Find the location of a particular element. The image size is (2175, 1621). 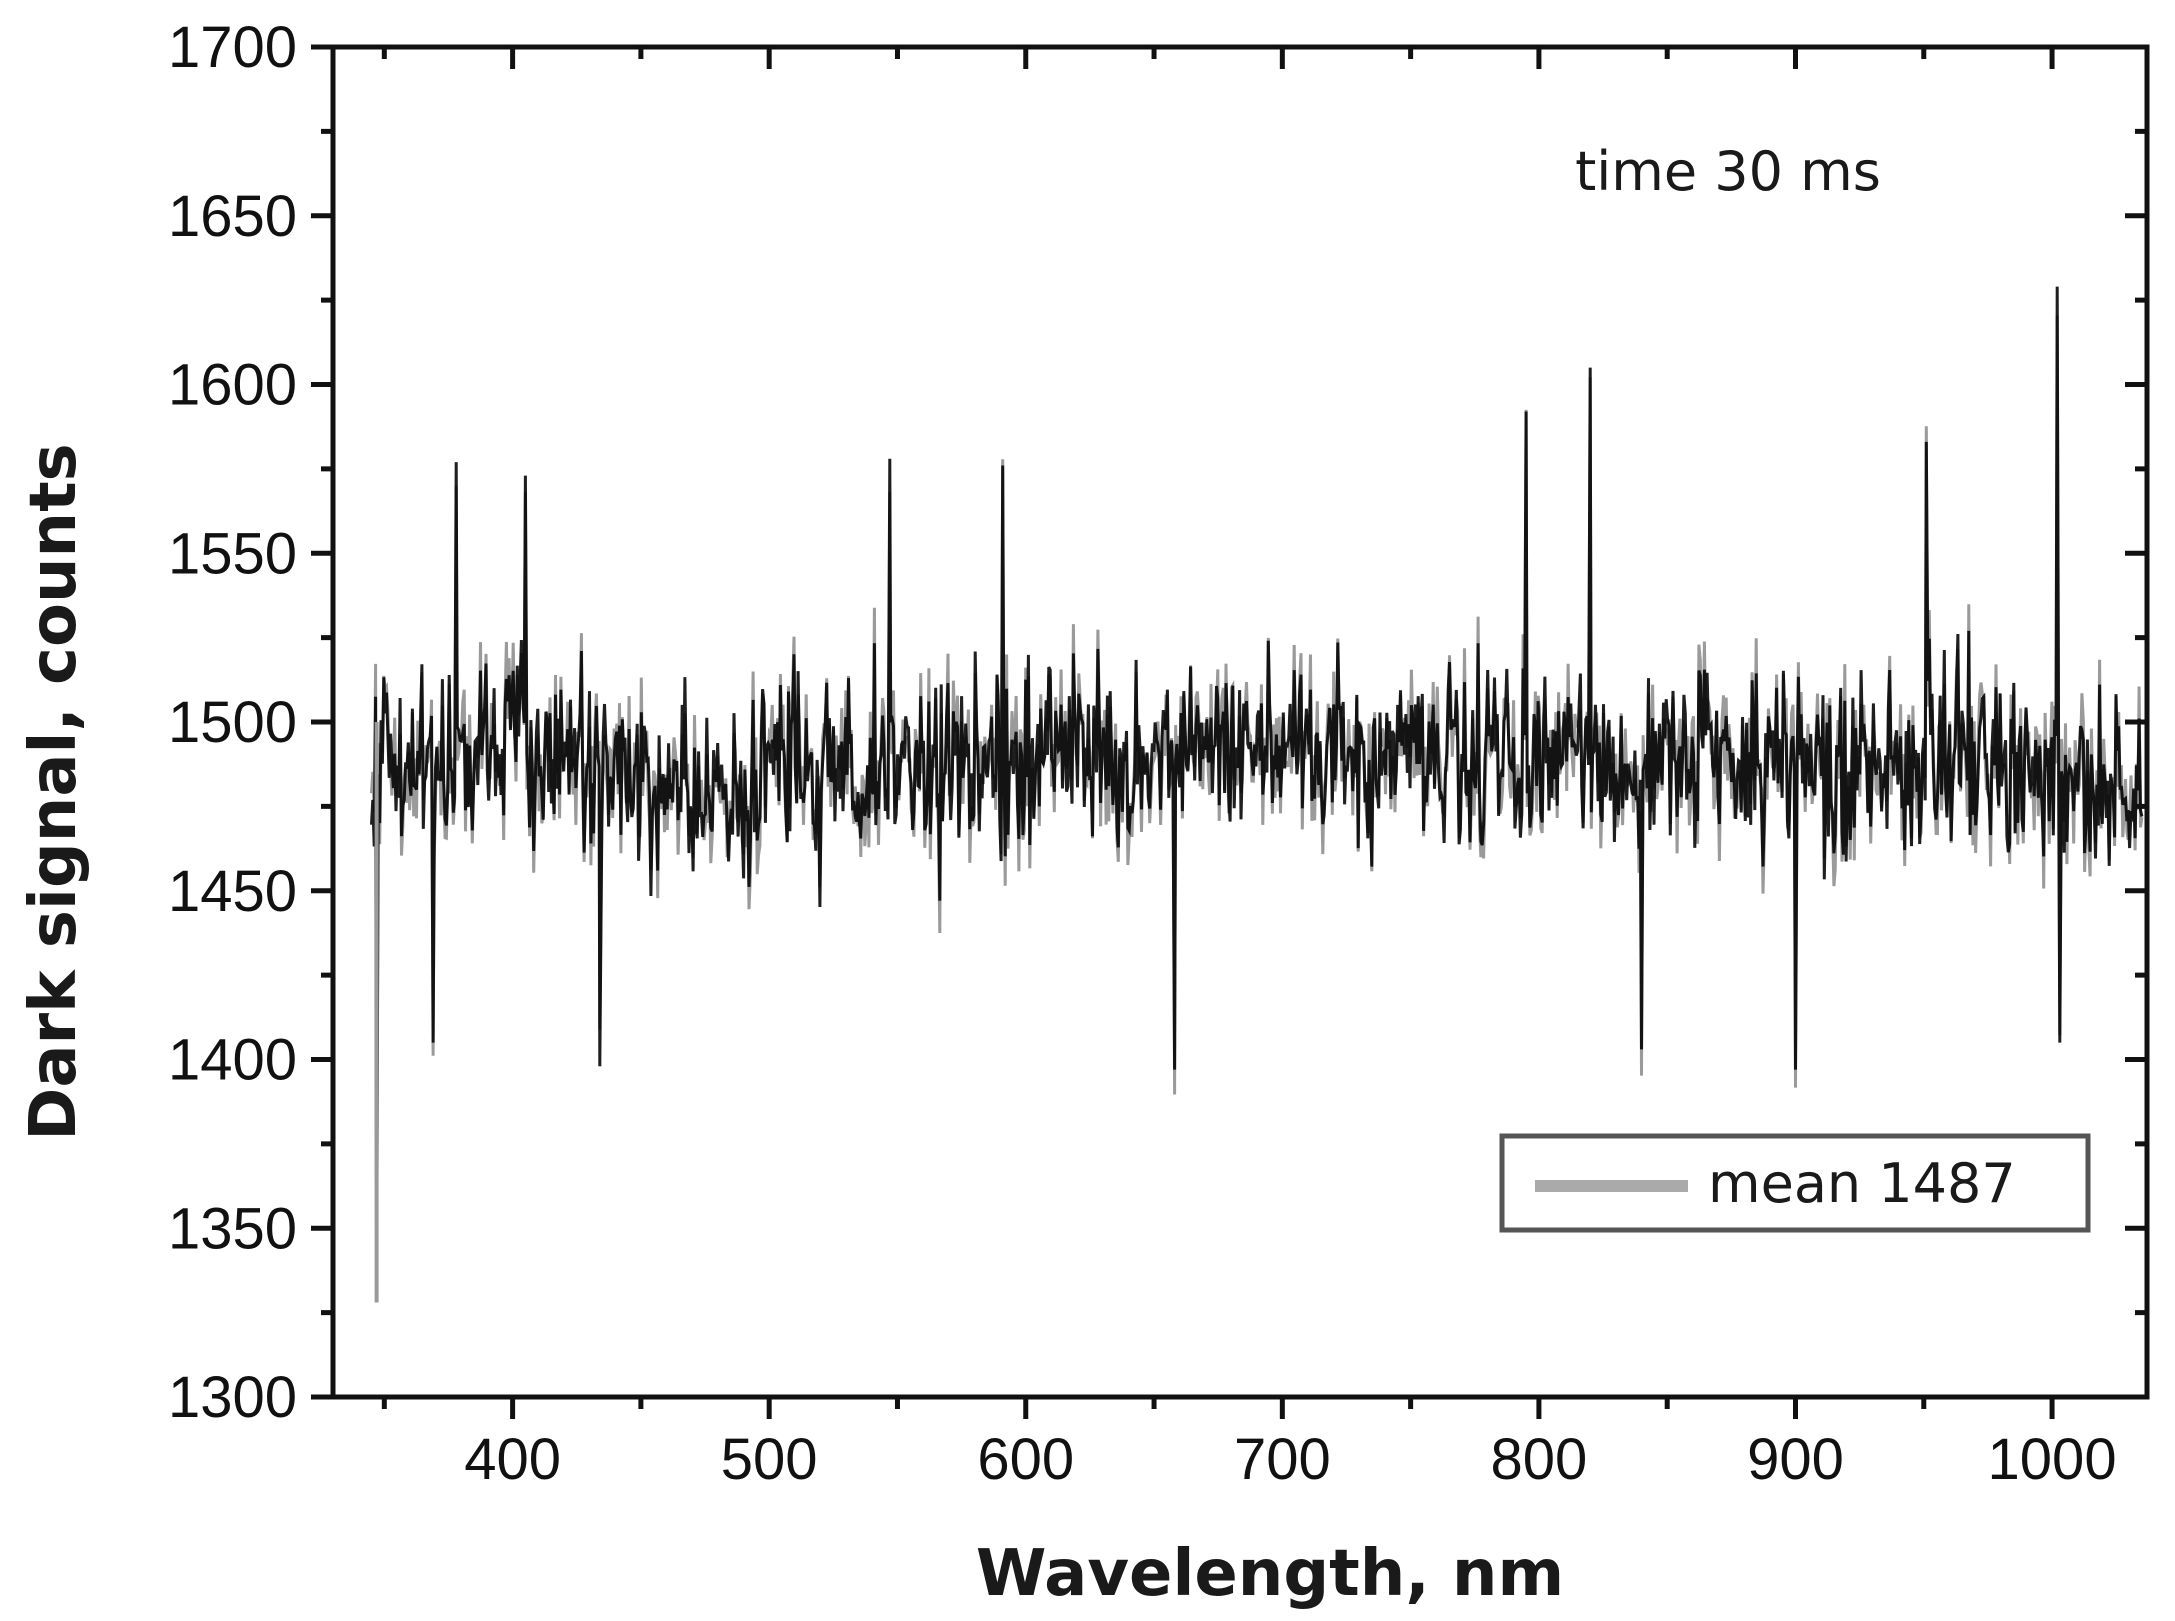

y-tick-labels: 1300 1350 1400 1450 1500 1550 1600 1650 1700 is located at coordinates (232, 722).